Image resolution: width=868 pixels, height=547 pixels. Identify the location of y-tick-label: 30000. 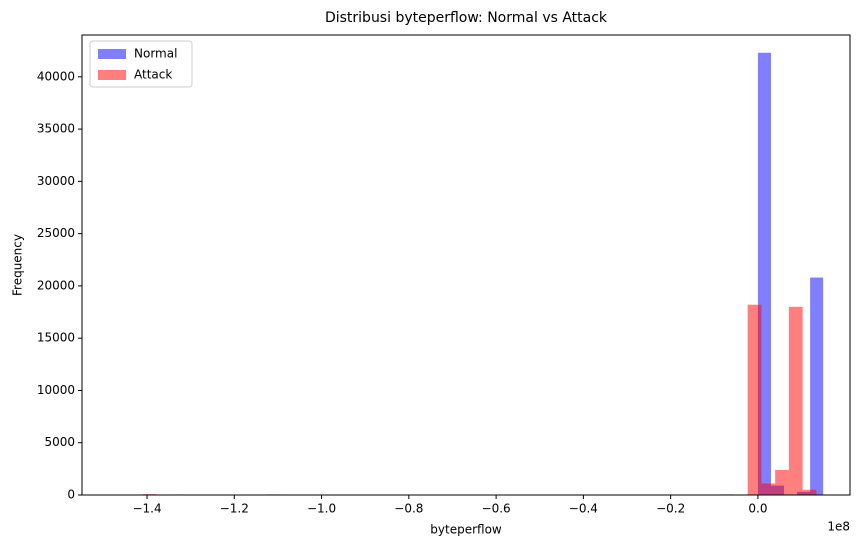
(56, 181).